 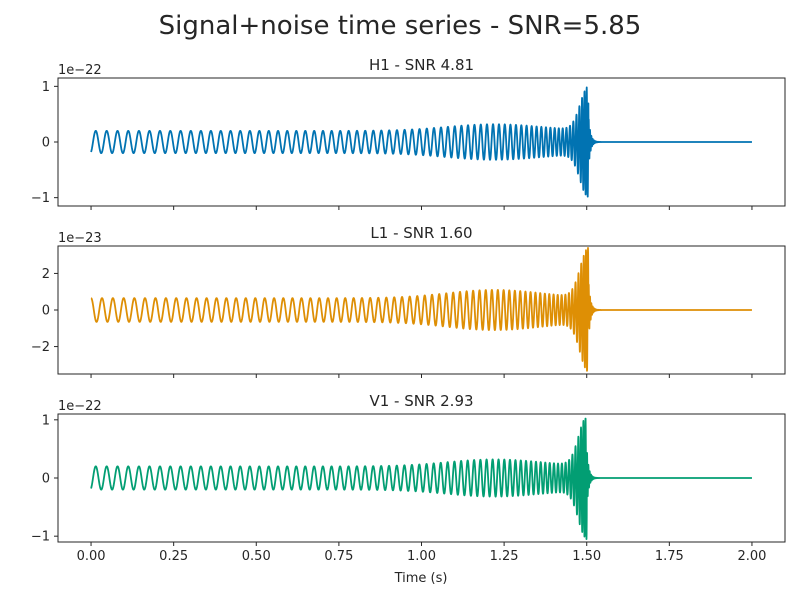 I want to click on x-tick-label: 1.25, so click(x=504, y=556).